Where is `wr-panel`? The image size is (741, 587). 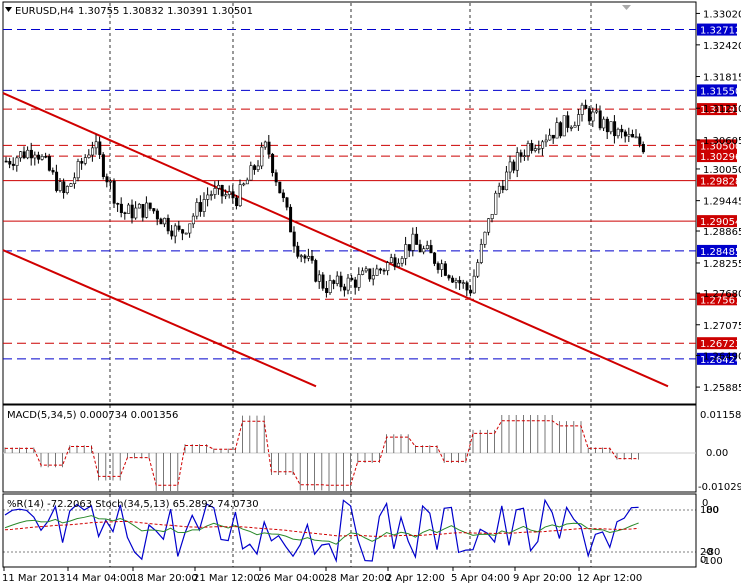 wr-panel is located at coordinates (349, 530).